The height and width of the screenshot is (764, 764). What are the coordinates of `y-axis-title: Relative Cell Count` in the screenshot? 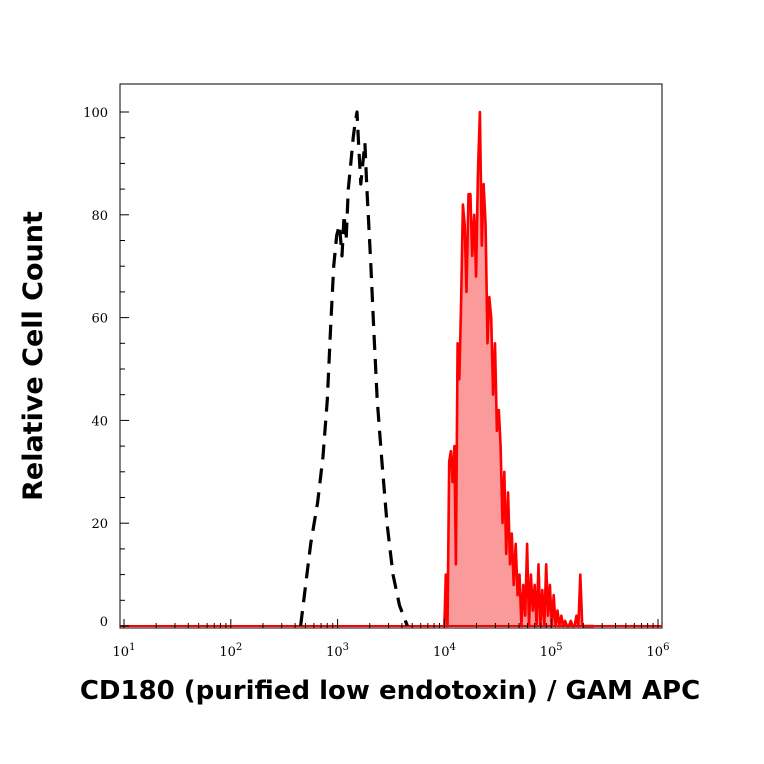 It's located at (33, 356).